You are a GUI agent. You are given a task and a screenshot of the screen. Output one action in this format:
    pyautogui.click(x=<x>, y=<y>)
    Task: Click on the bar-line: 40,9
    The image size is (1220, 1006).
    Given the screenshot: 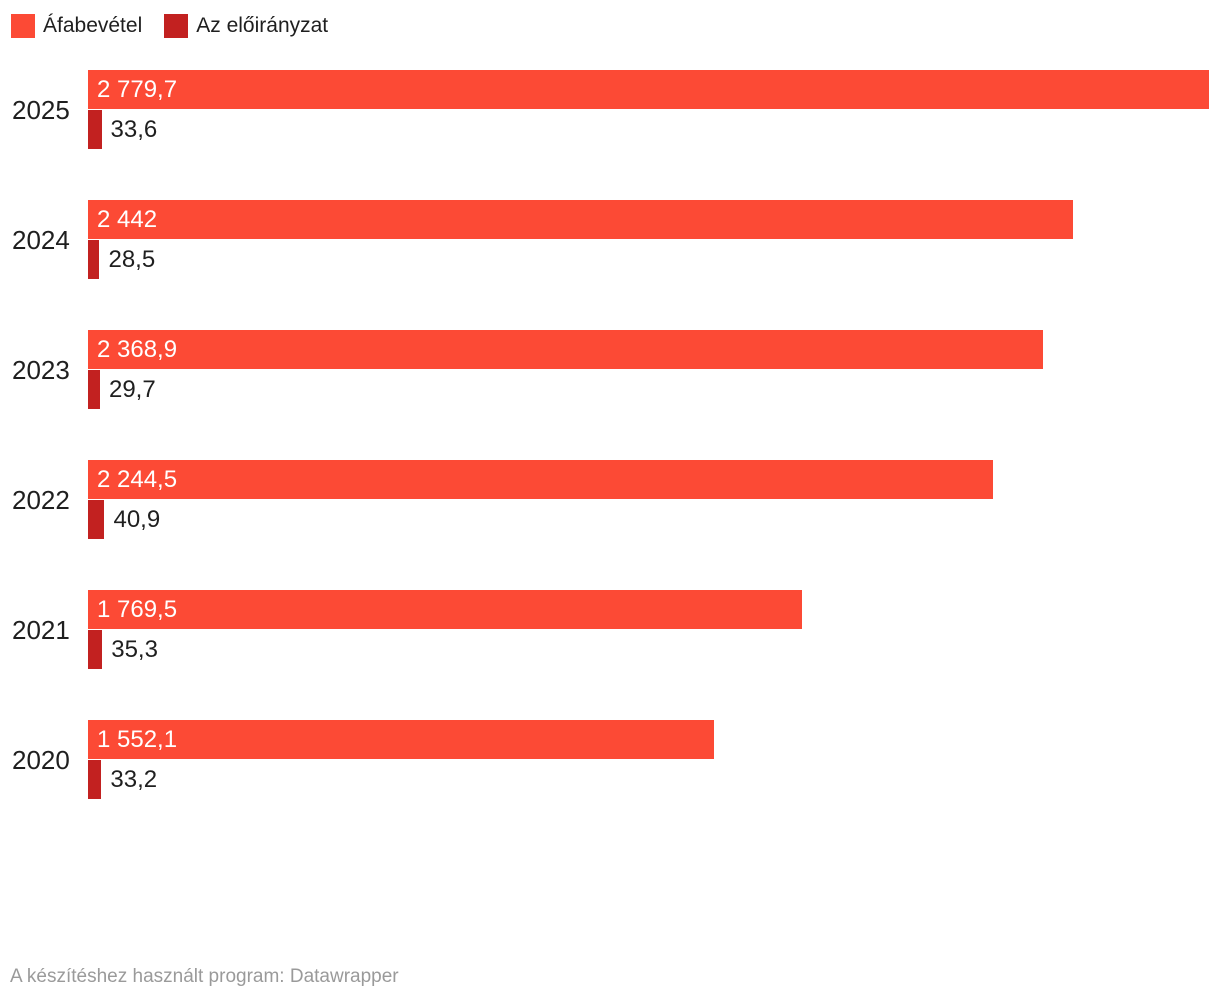 What is the action you would take?
    pyautogui.click(x=648, y=519)
    